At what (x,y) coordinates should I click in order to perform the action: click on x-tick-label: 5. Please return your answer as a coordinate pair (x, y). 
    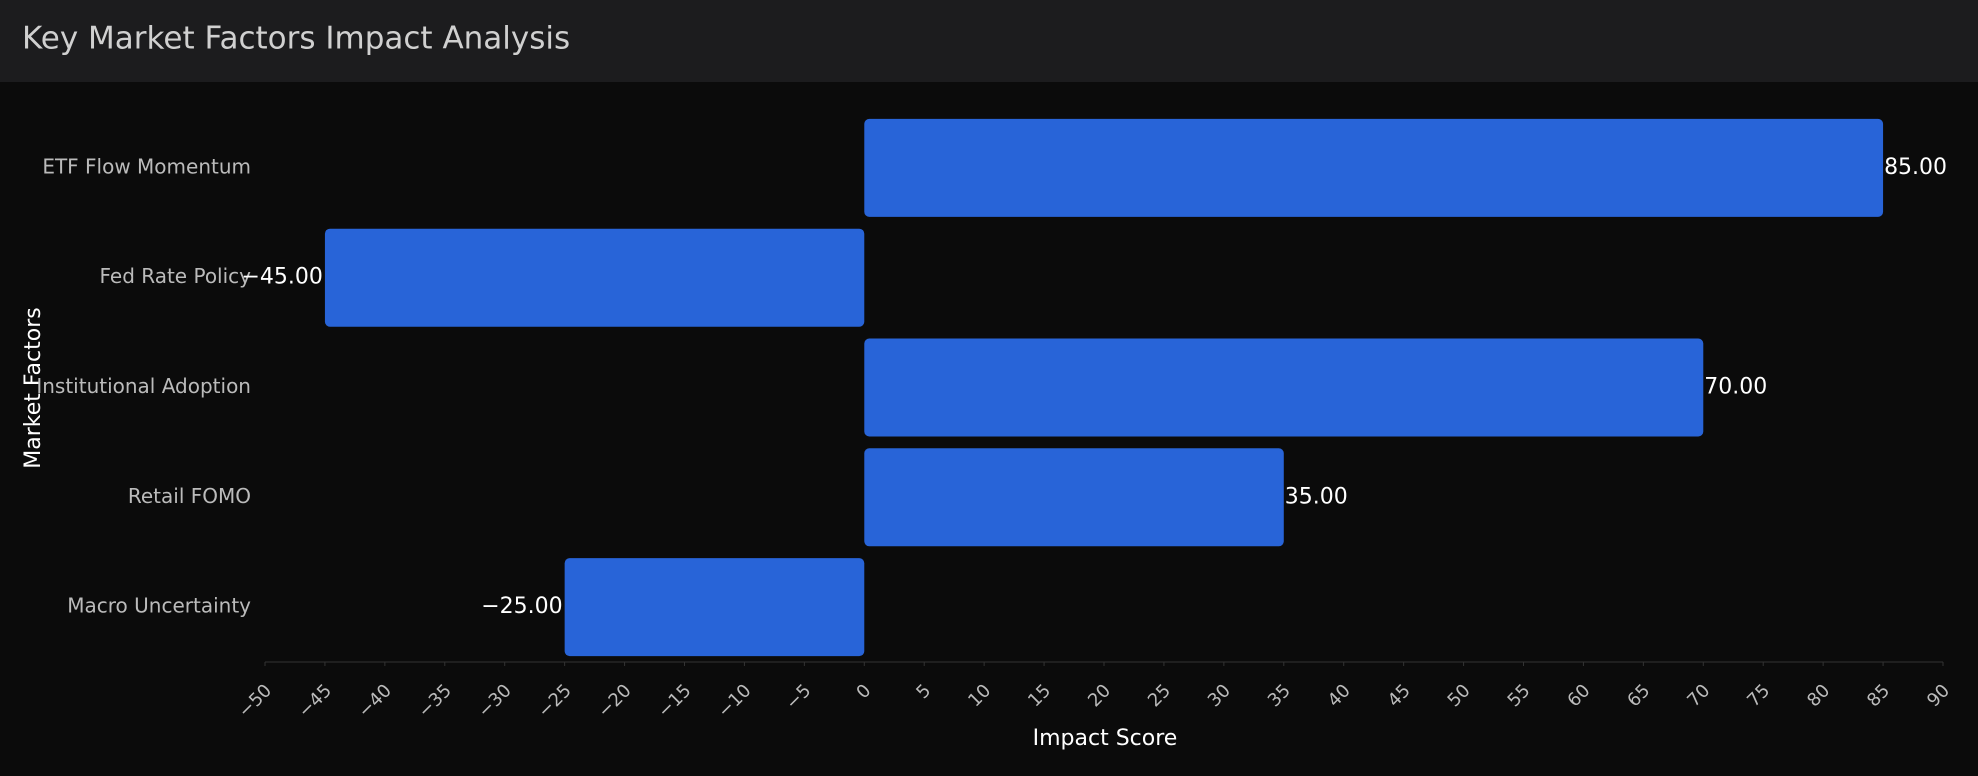
    Looking at the image, I should click on (923, 691).